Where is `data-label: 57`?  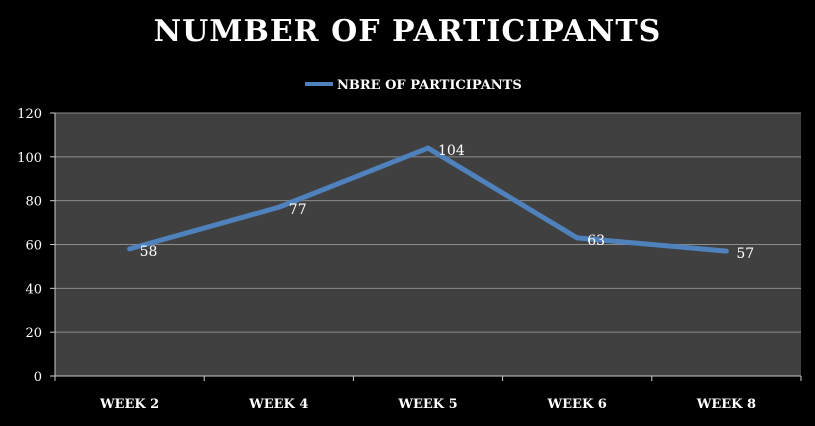
data-label: 57 is located at coordinates (745, 254).